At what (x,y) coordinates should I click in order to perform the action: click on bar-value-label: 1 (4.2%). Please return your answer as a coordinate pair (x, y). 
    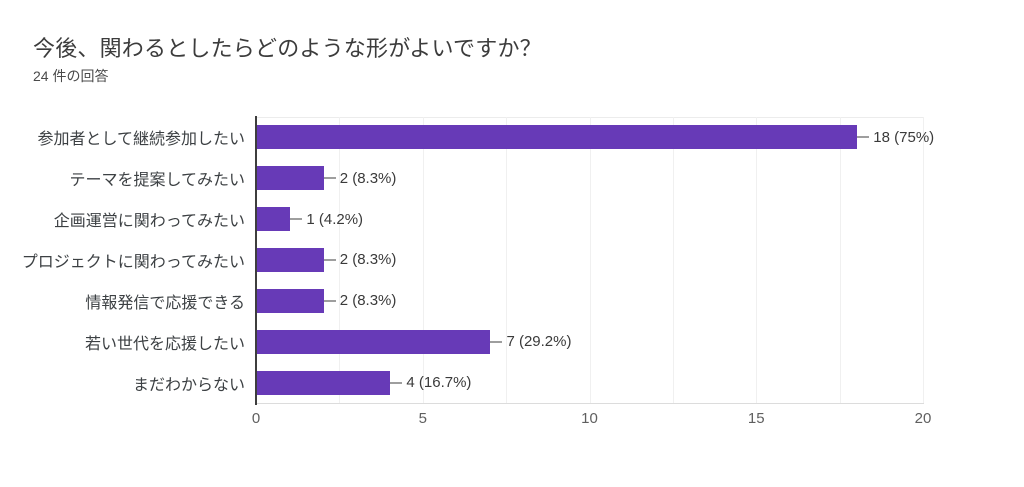
    Looking at the image, I should click on (335, 219).